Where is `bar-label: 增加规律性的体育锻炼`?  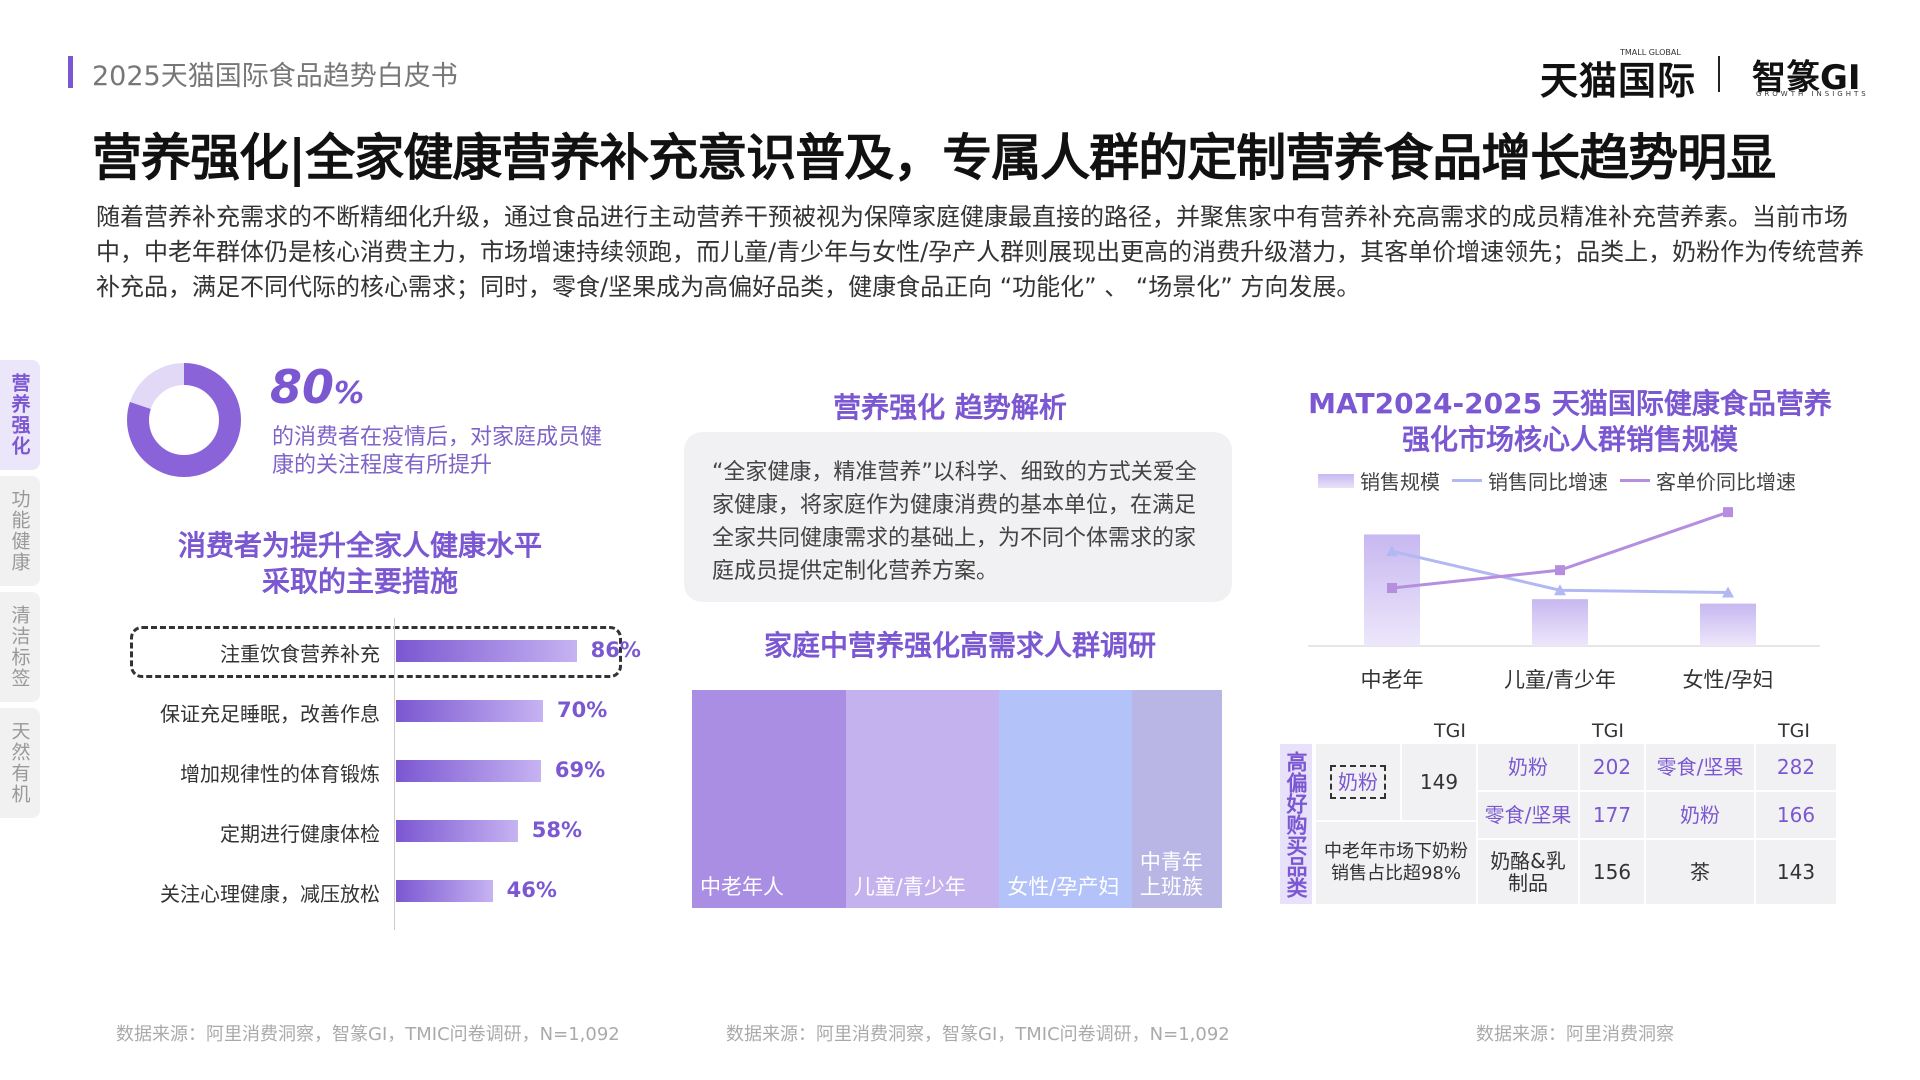 bar-label: 增加规律性的体育锻炼 is located at coordinates (280, 774).